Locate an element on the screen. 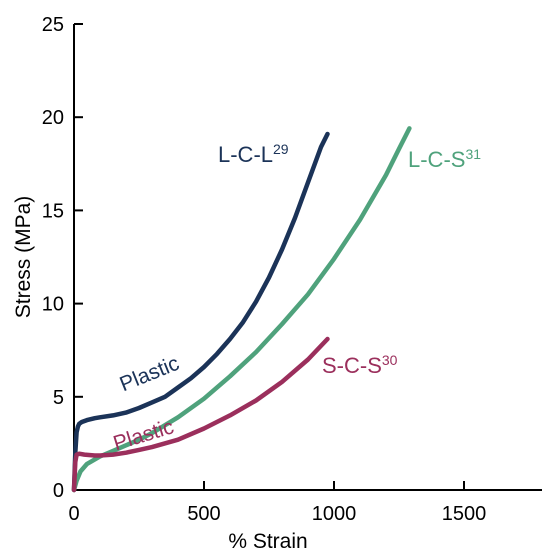  y-tick-label: 10 is located at coordinates (53, 305).